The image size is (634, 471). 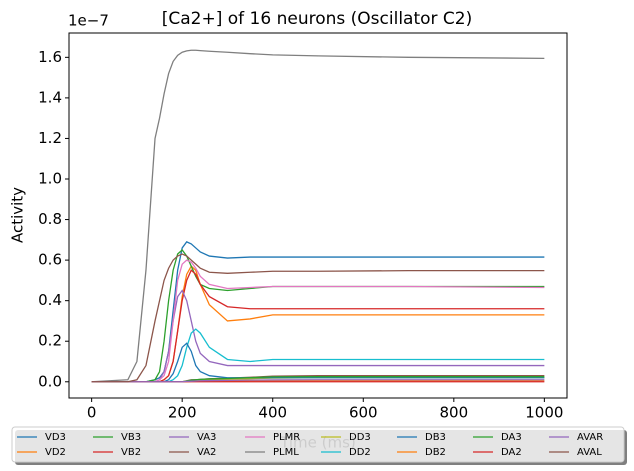 I want to click on y-tick-label: 0.6, so click(x=50, y=260).